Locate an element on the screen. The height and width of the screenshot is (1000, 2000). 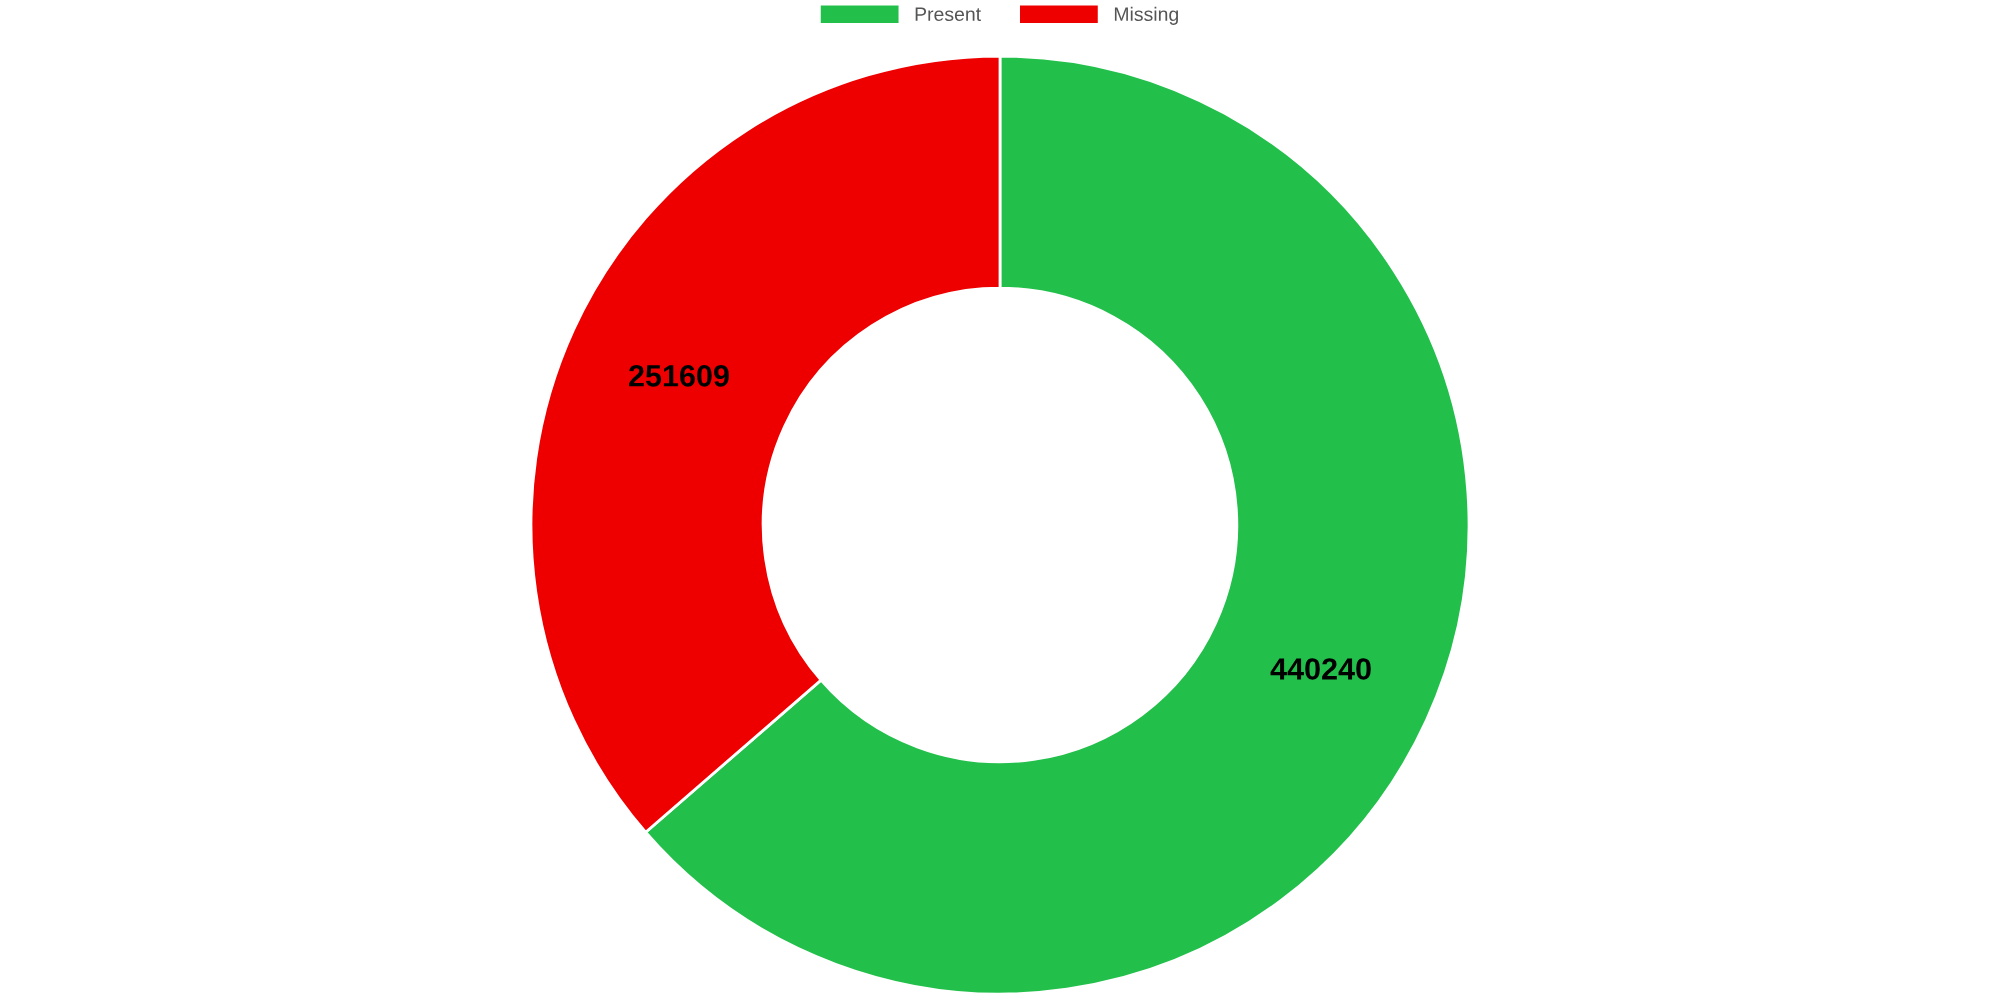
legend-label: Missing is located at coordinates (1146, 15).